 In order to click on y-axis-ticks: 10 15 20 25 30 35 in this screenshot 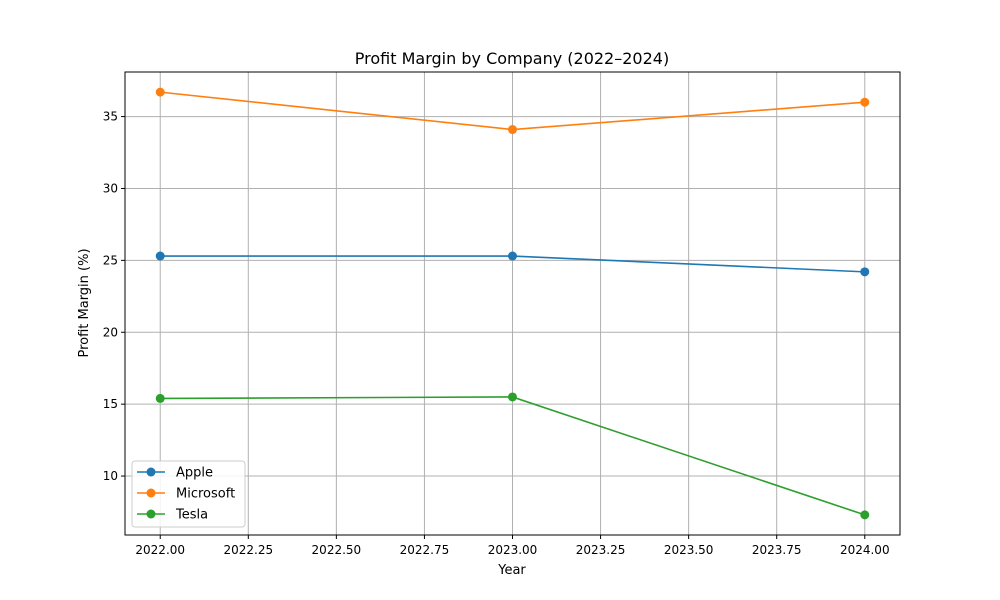, I will do `click(114, 296)`.